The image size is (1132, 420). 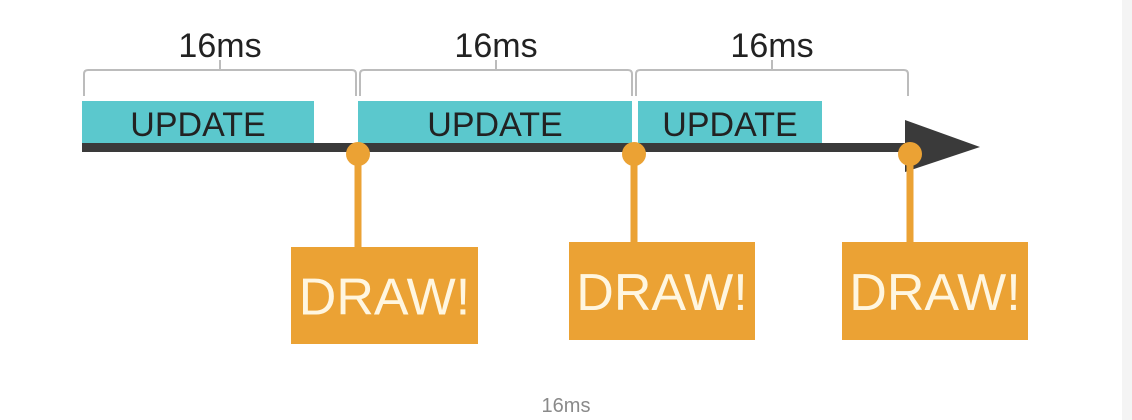 I want to click on update-bars: UPDATE UPDATE UPDATE, so click(x=452, y=122).